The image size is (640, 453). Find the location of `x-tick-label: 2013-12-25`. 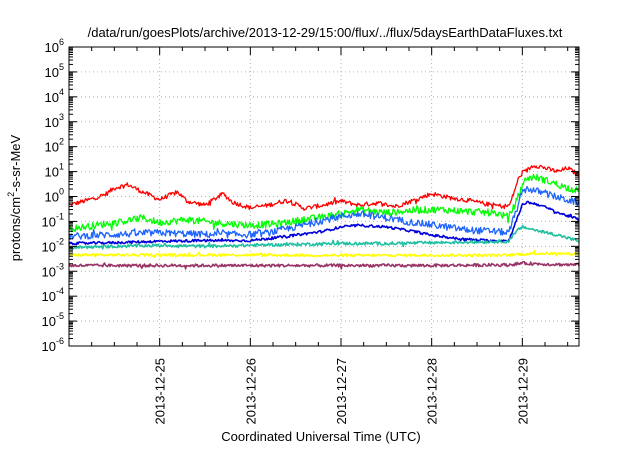

x-tick-label: 2013-12-25 is located at coordinates (160, 391).